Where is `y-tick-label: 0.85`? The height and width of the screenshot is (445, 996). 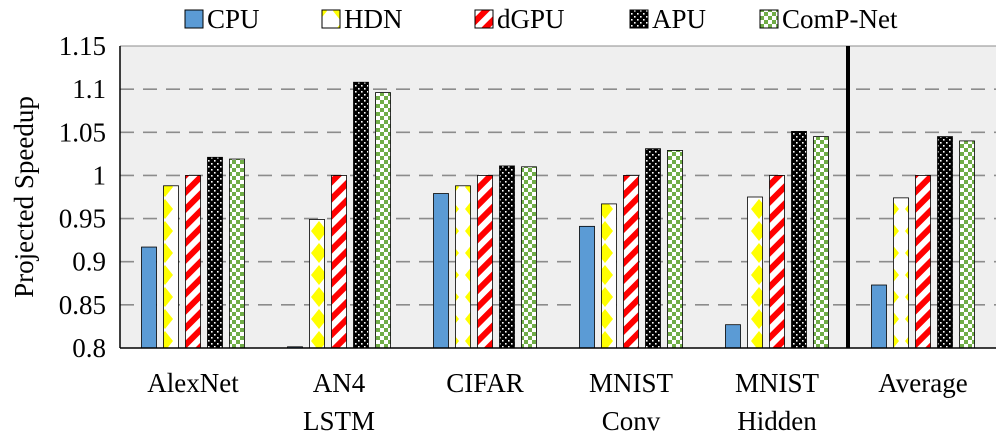
y-tick-label: 0.85 is located at coordinates (82, 305).